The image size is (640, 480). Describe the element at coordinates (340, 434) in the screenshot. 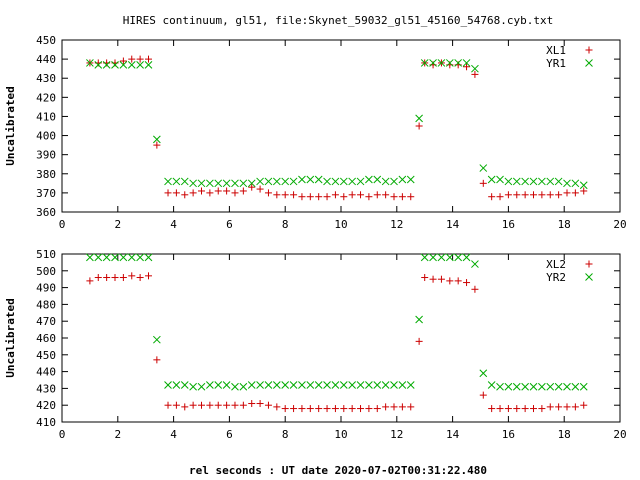

I see `bottom-x-tick-label: 10` at that location.